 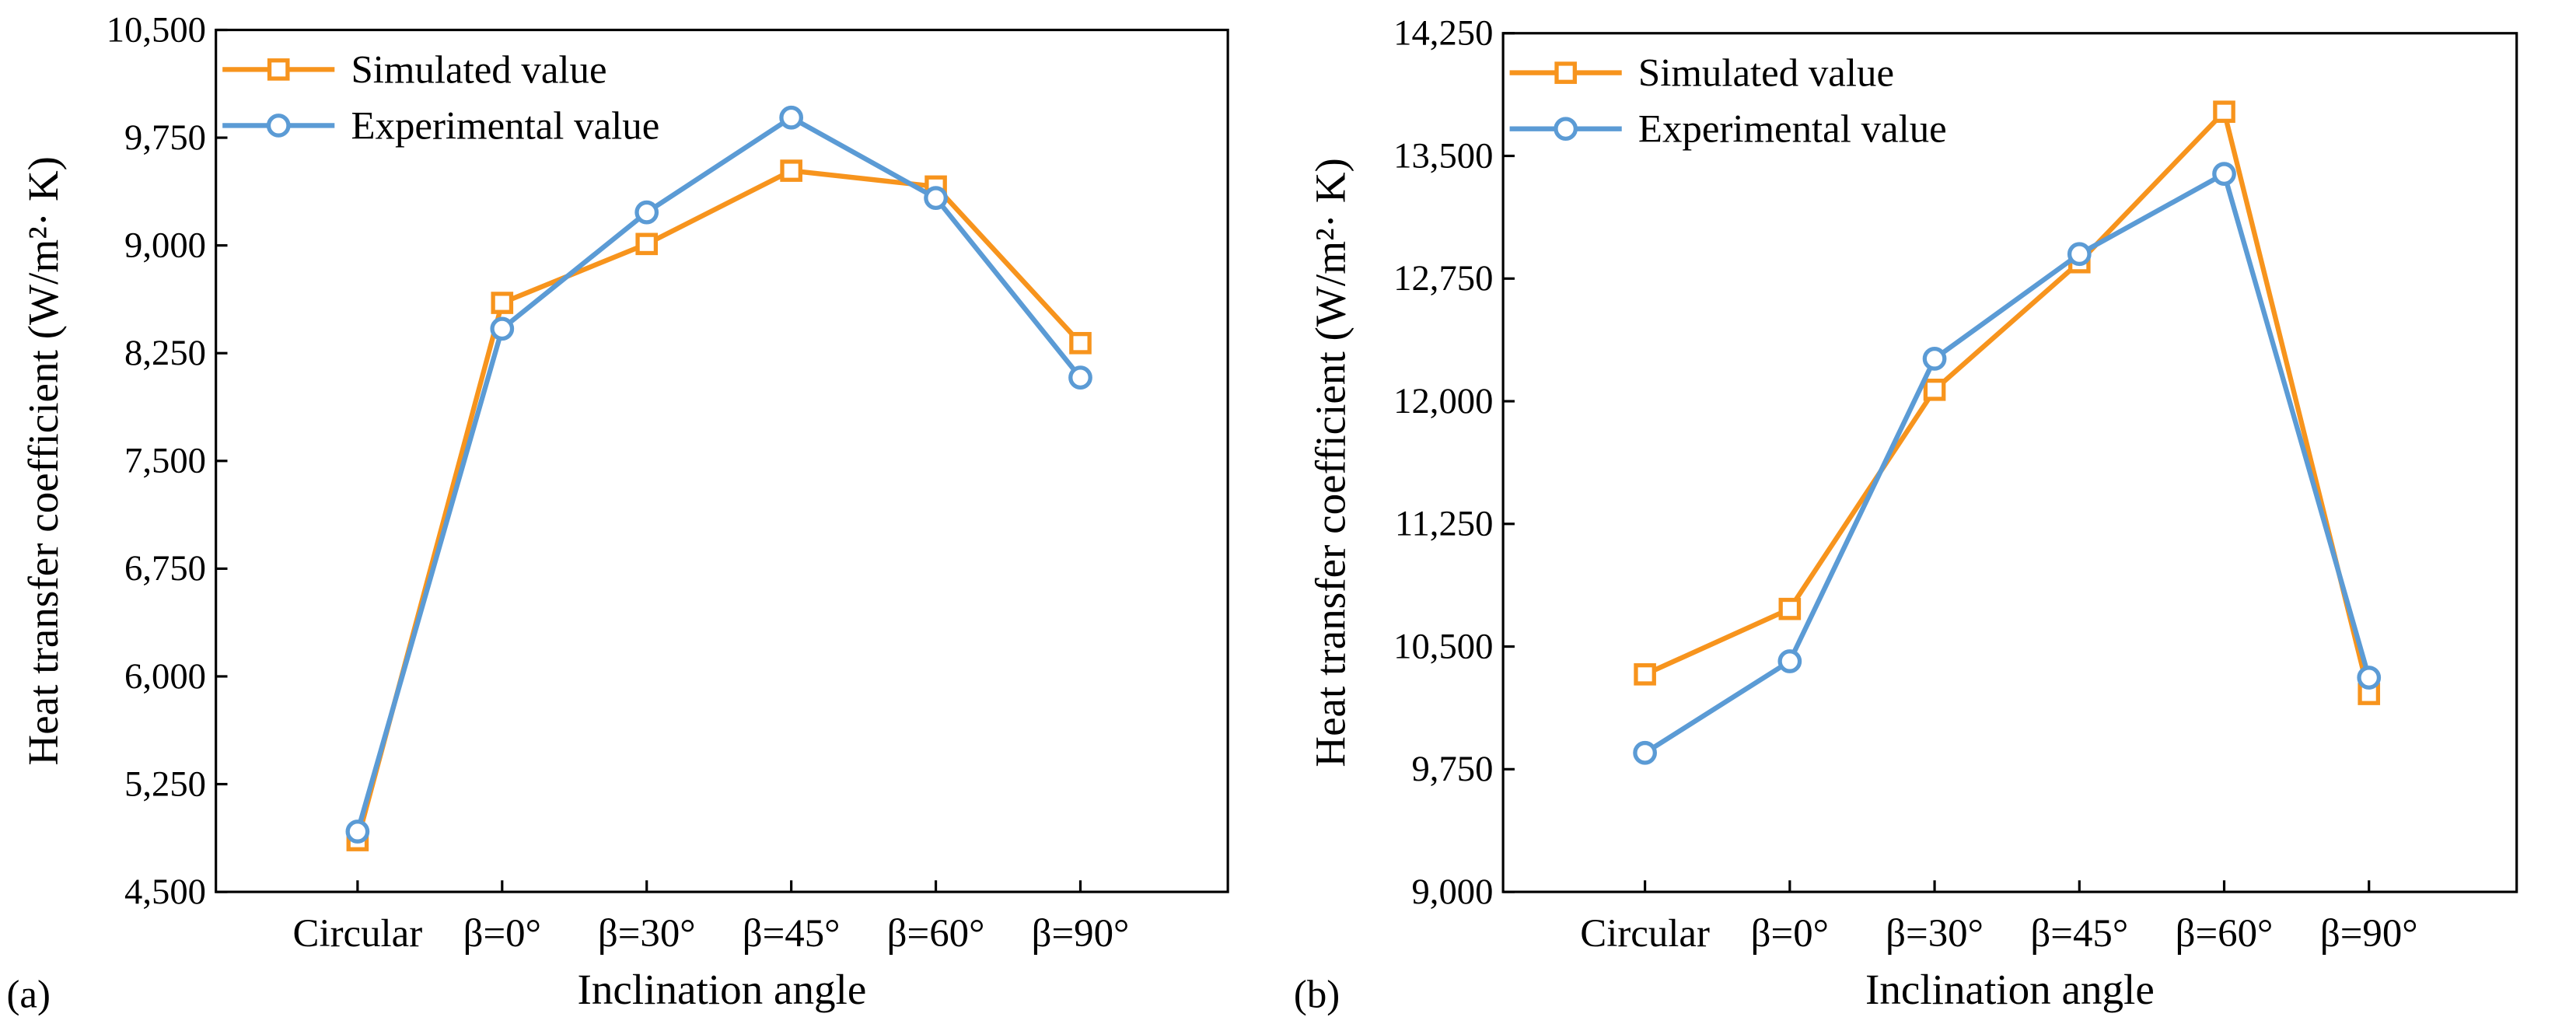 I want to click on panel-label: (a), so click(x=28, y=994).